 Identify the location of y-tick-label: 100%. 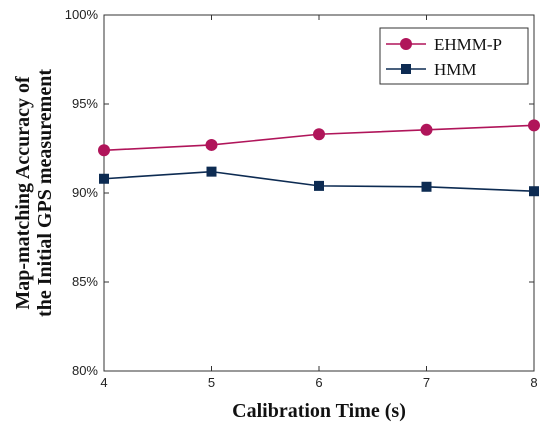
(82, 14).